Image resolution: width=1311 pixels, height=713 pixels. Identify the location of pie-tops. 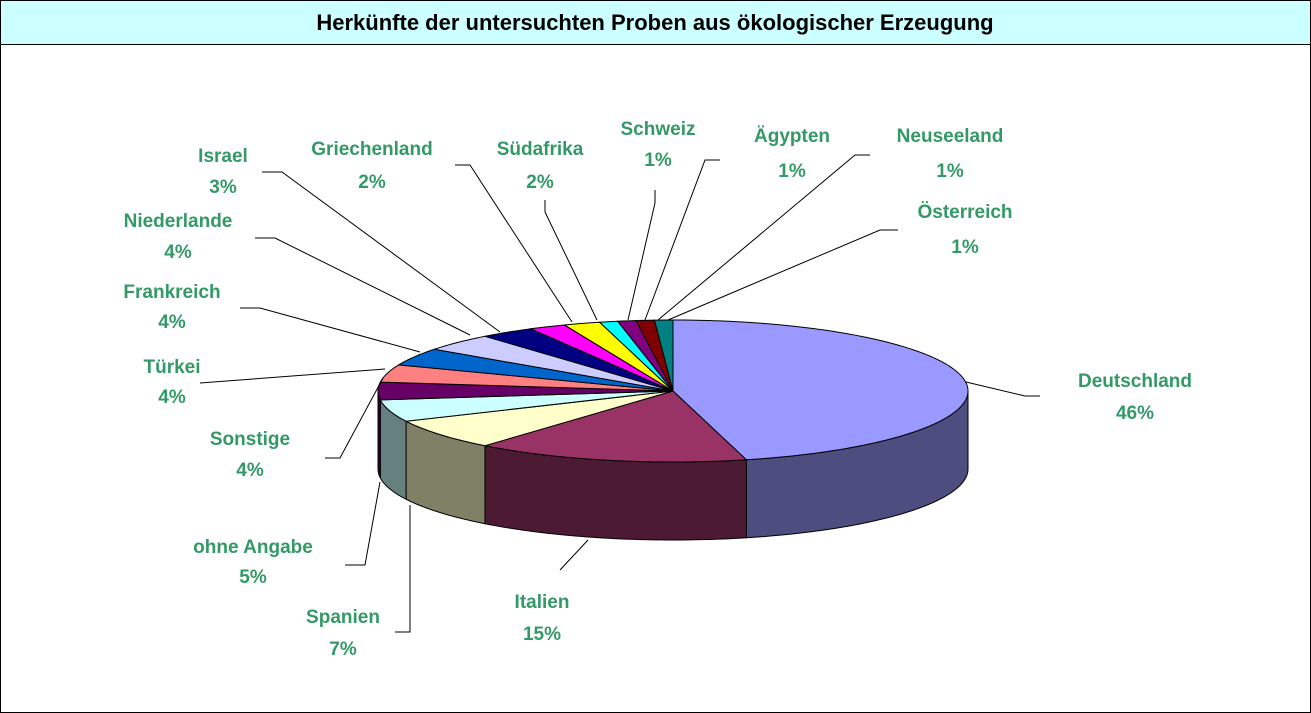
(673, 391).